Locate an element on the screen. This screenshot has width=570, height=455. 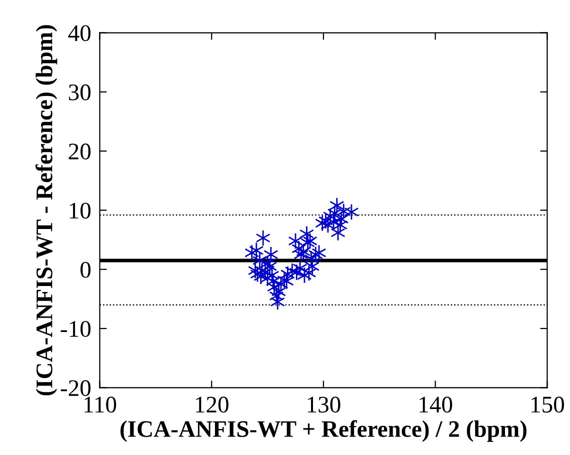
x-tick-label: 110 is located at coordinates (100, 404).